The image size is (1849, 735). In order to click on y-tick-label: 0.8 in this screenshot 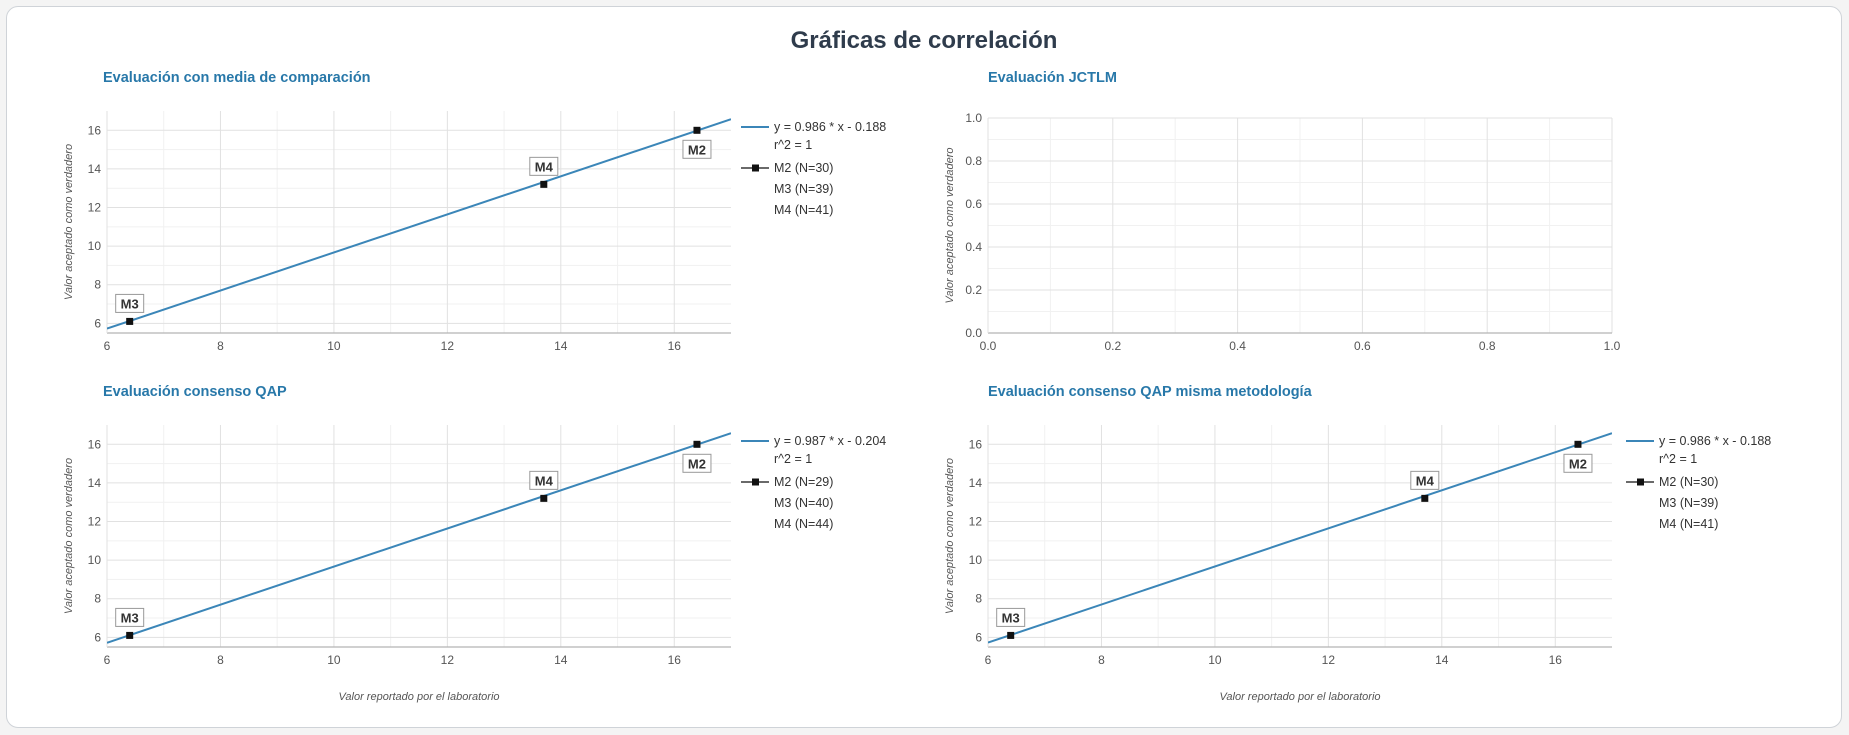, I will do `click(973, 161)`.